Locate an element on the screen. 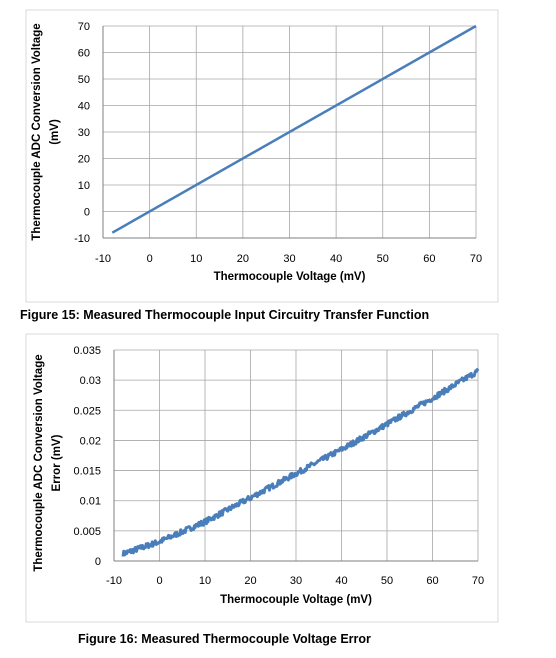  y-axis-title-line-2: Error (mV) is located at coordinates (57, 462).